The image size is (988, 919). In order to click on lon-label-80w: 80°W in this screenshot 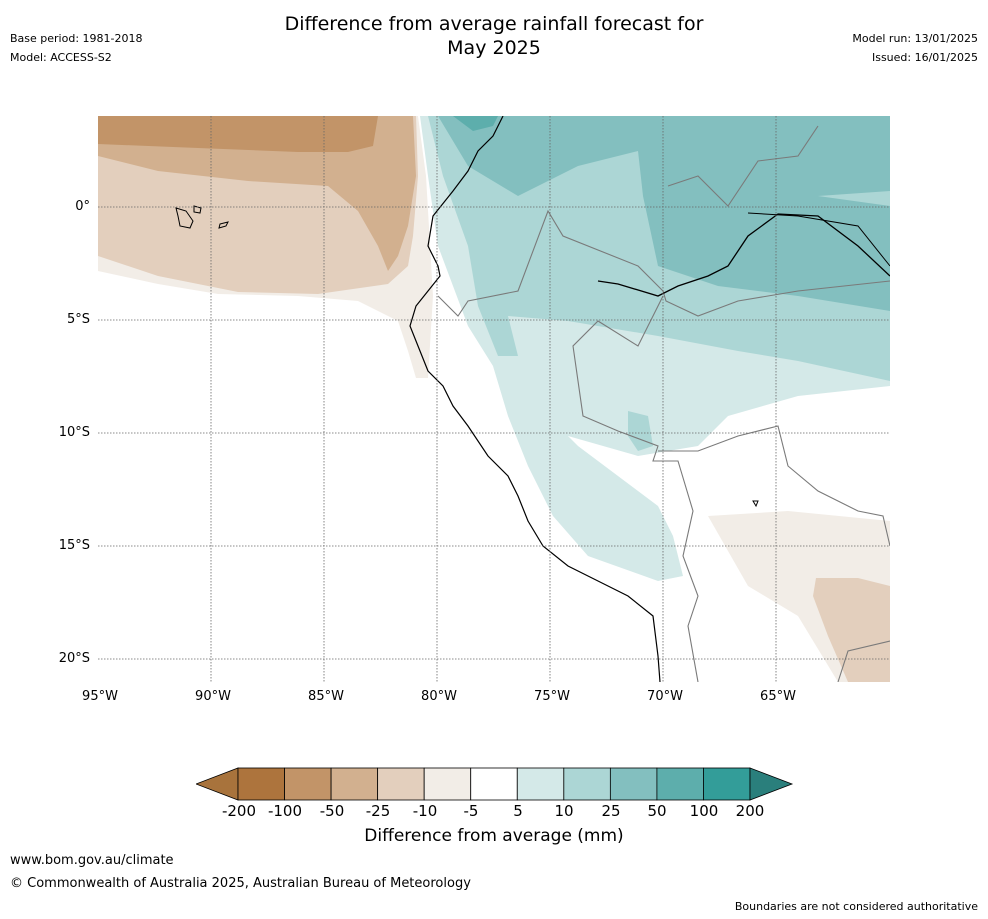, I will do `click(439, 696)`.